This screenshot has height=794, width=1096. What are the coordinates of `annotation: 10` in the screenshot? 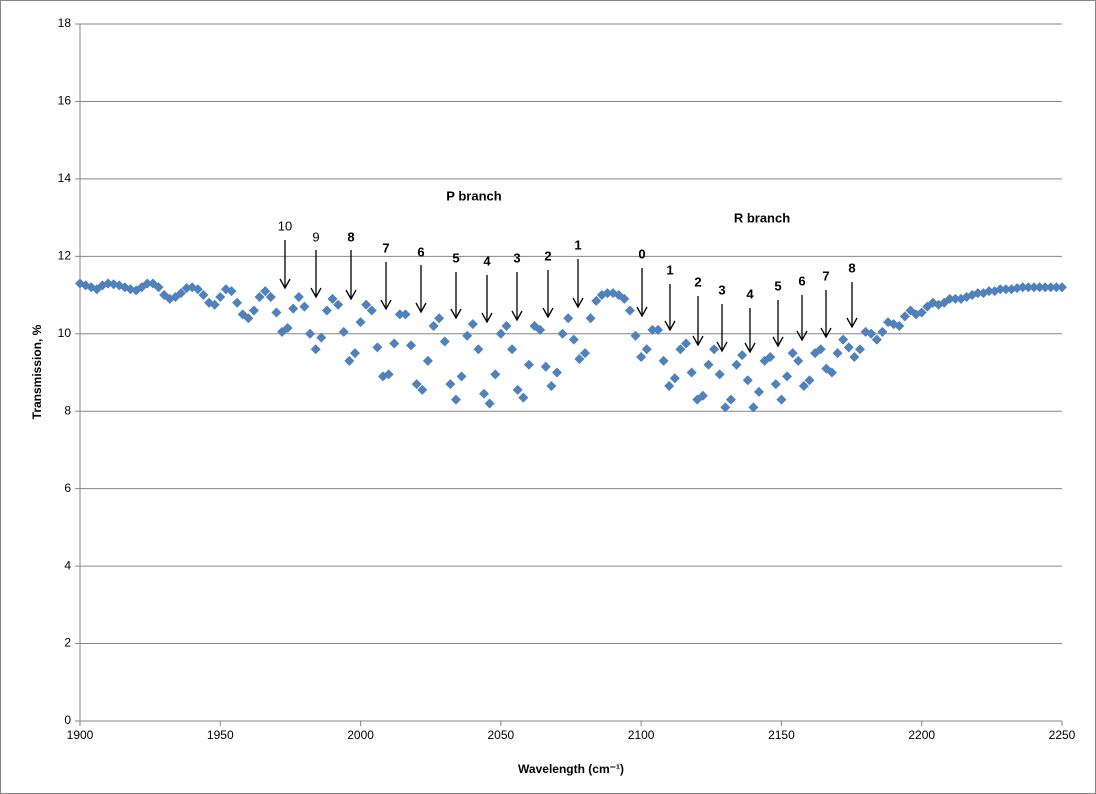 It's located at (285, 225).